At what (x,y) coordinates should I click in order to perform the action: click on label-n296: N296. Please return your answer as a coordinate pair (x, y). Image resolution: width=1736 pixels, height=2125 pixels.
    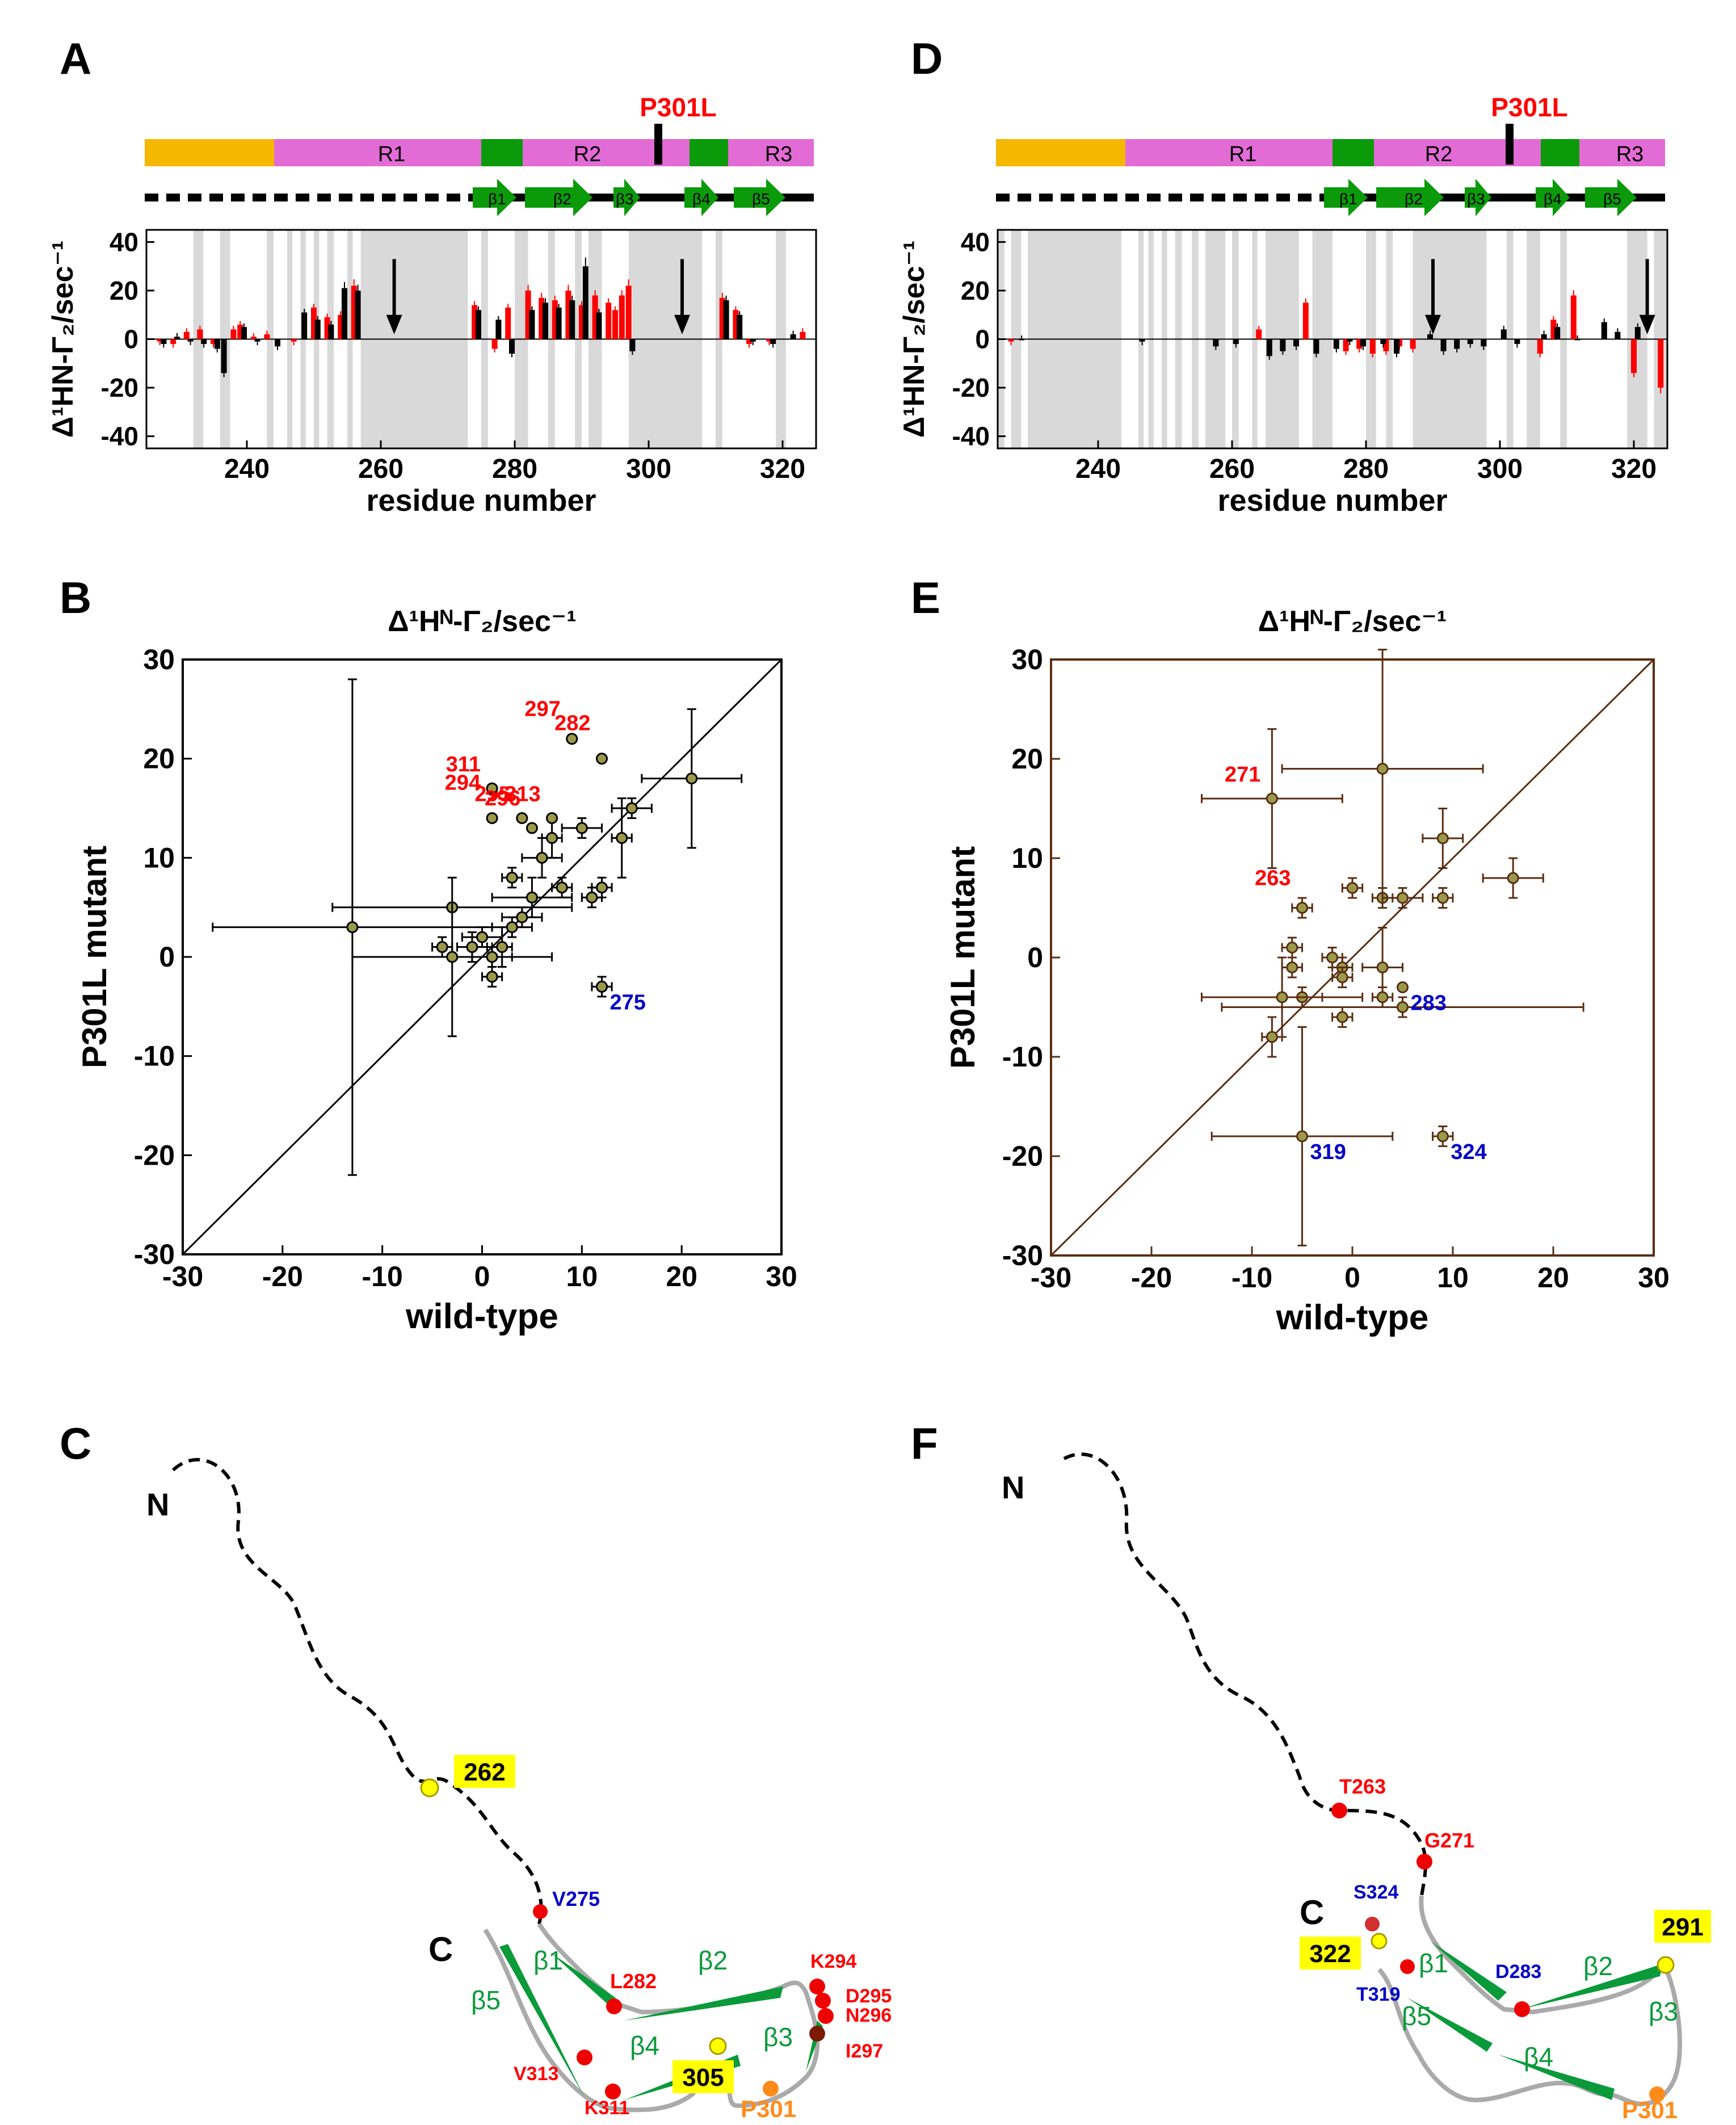
    Looking at the image, I should click on (869, 2015).